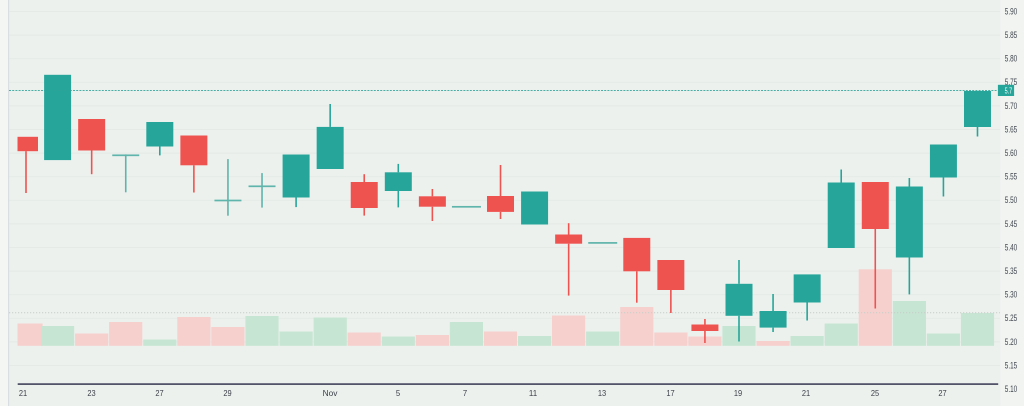  Describe the element at coordinates (1011, 223) in the screenshot. I see `svg-text: 5.45` at that location.